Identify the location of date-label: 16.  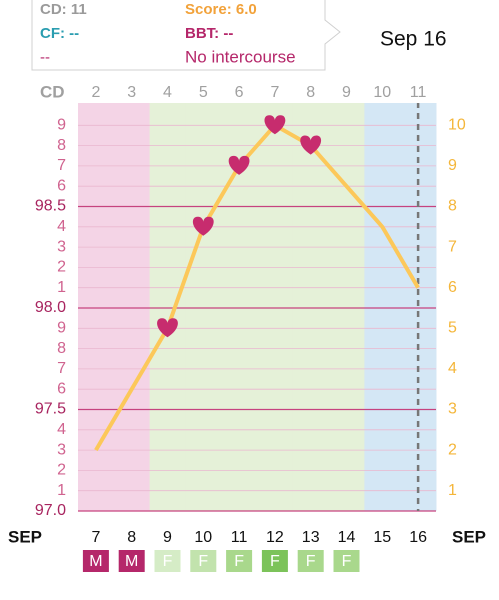
(418, 537).